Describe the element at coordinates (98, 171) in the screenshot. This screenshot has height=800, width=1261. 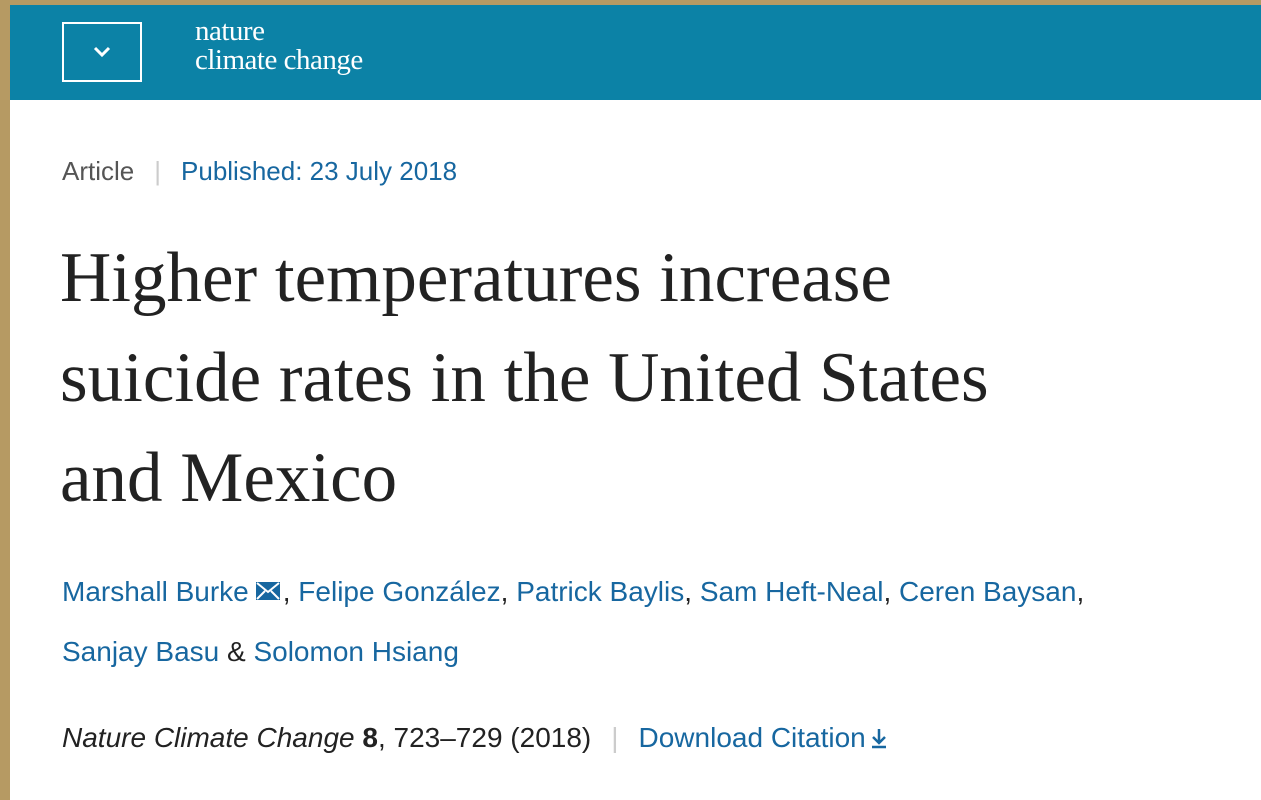
I see `article-type: Article` at that location.